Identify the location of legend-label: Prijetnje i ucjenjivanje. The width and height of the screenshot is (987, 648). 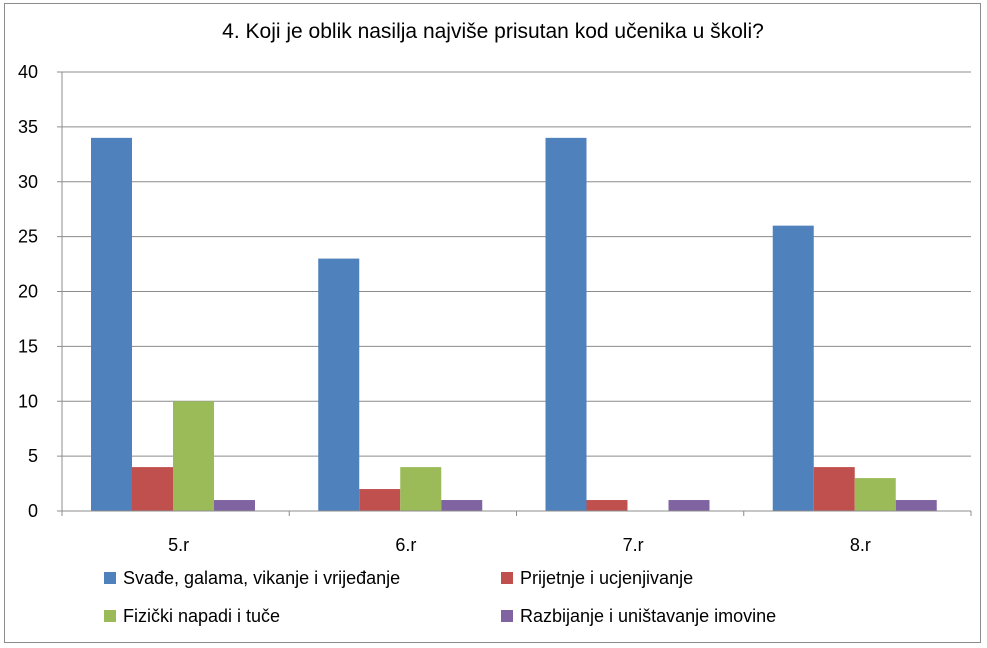
(606, 578).